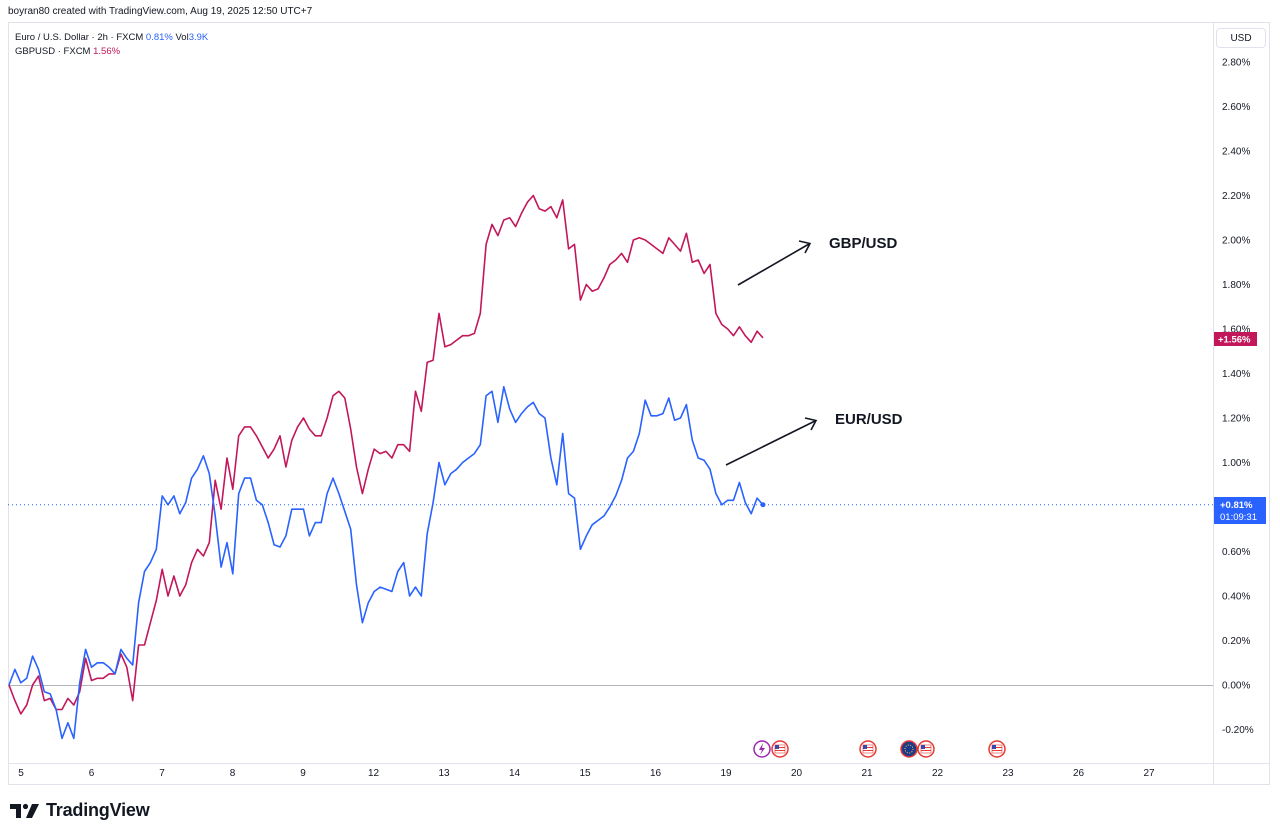 The width and height of the screenshot is (1280, 838). Describe the element at coordinates (303, 773) in the screenshot. I see `x-tick-label: 9` at that location.